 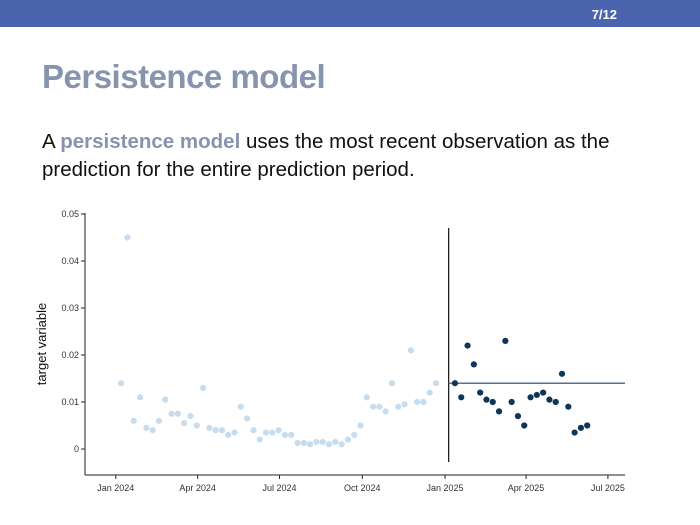 I want to click on top-bar: 7/12, so click(x=350, y=13).